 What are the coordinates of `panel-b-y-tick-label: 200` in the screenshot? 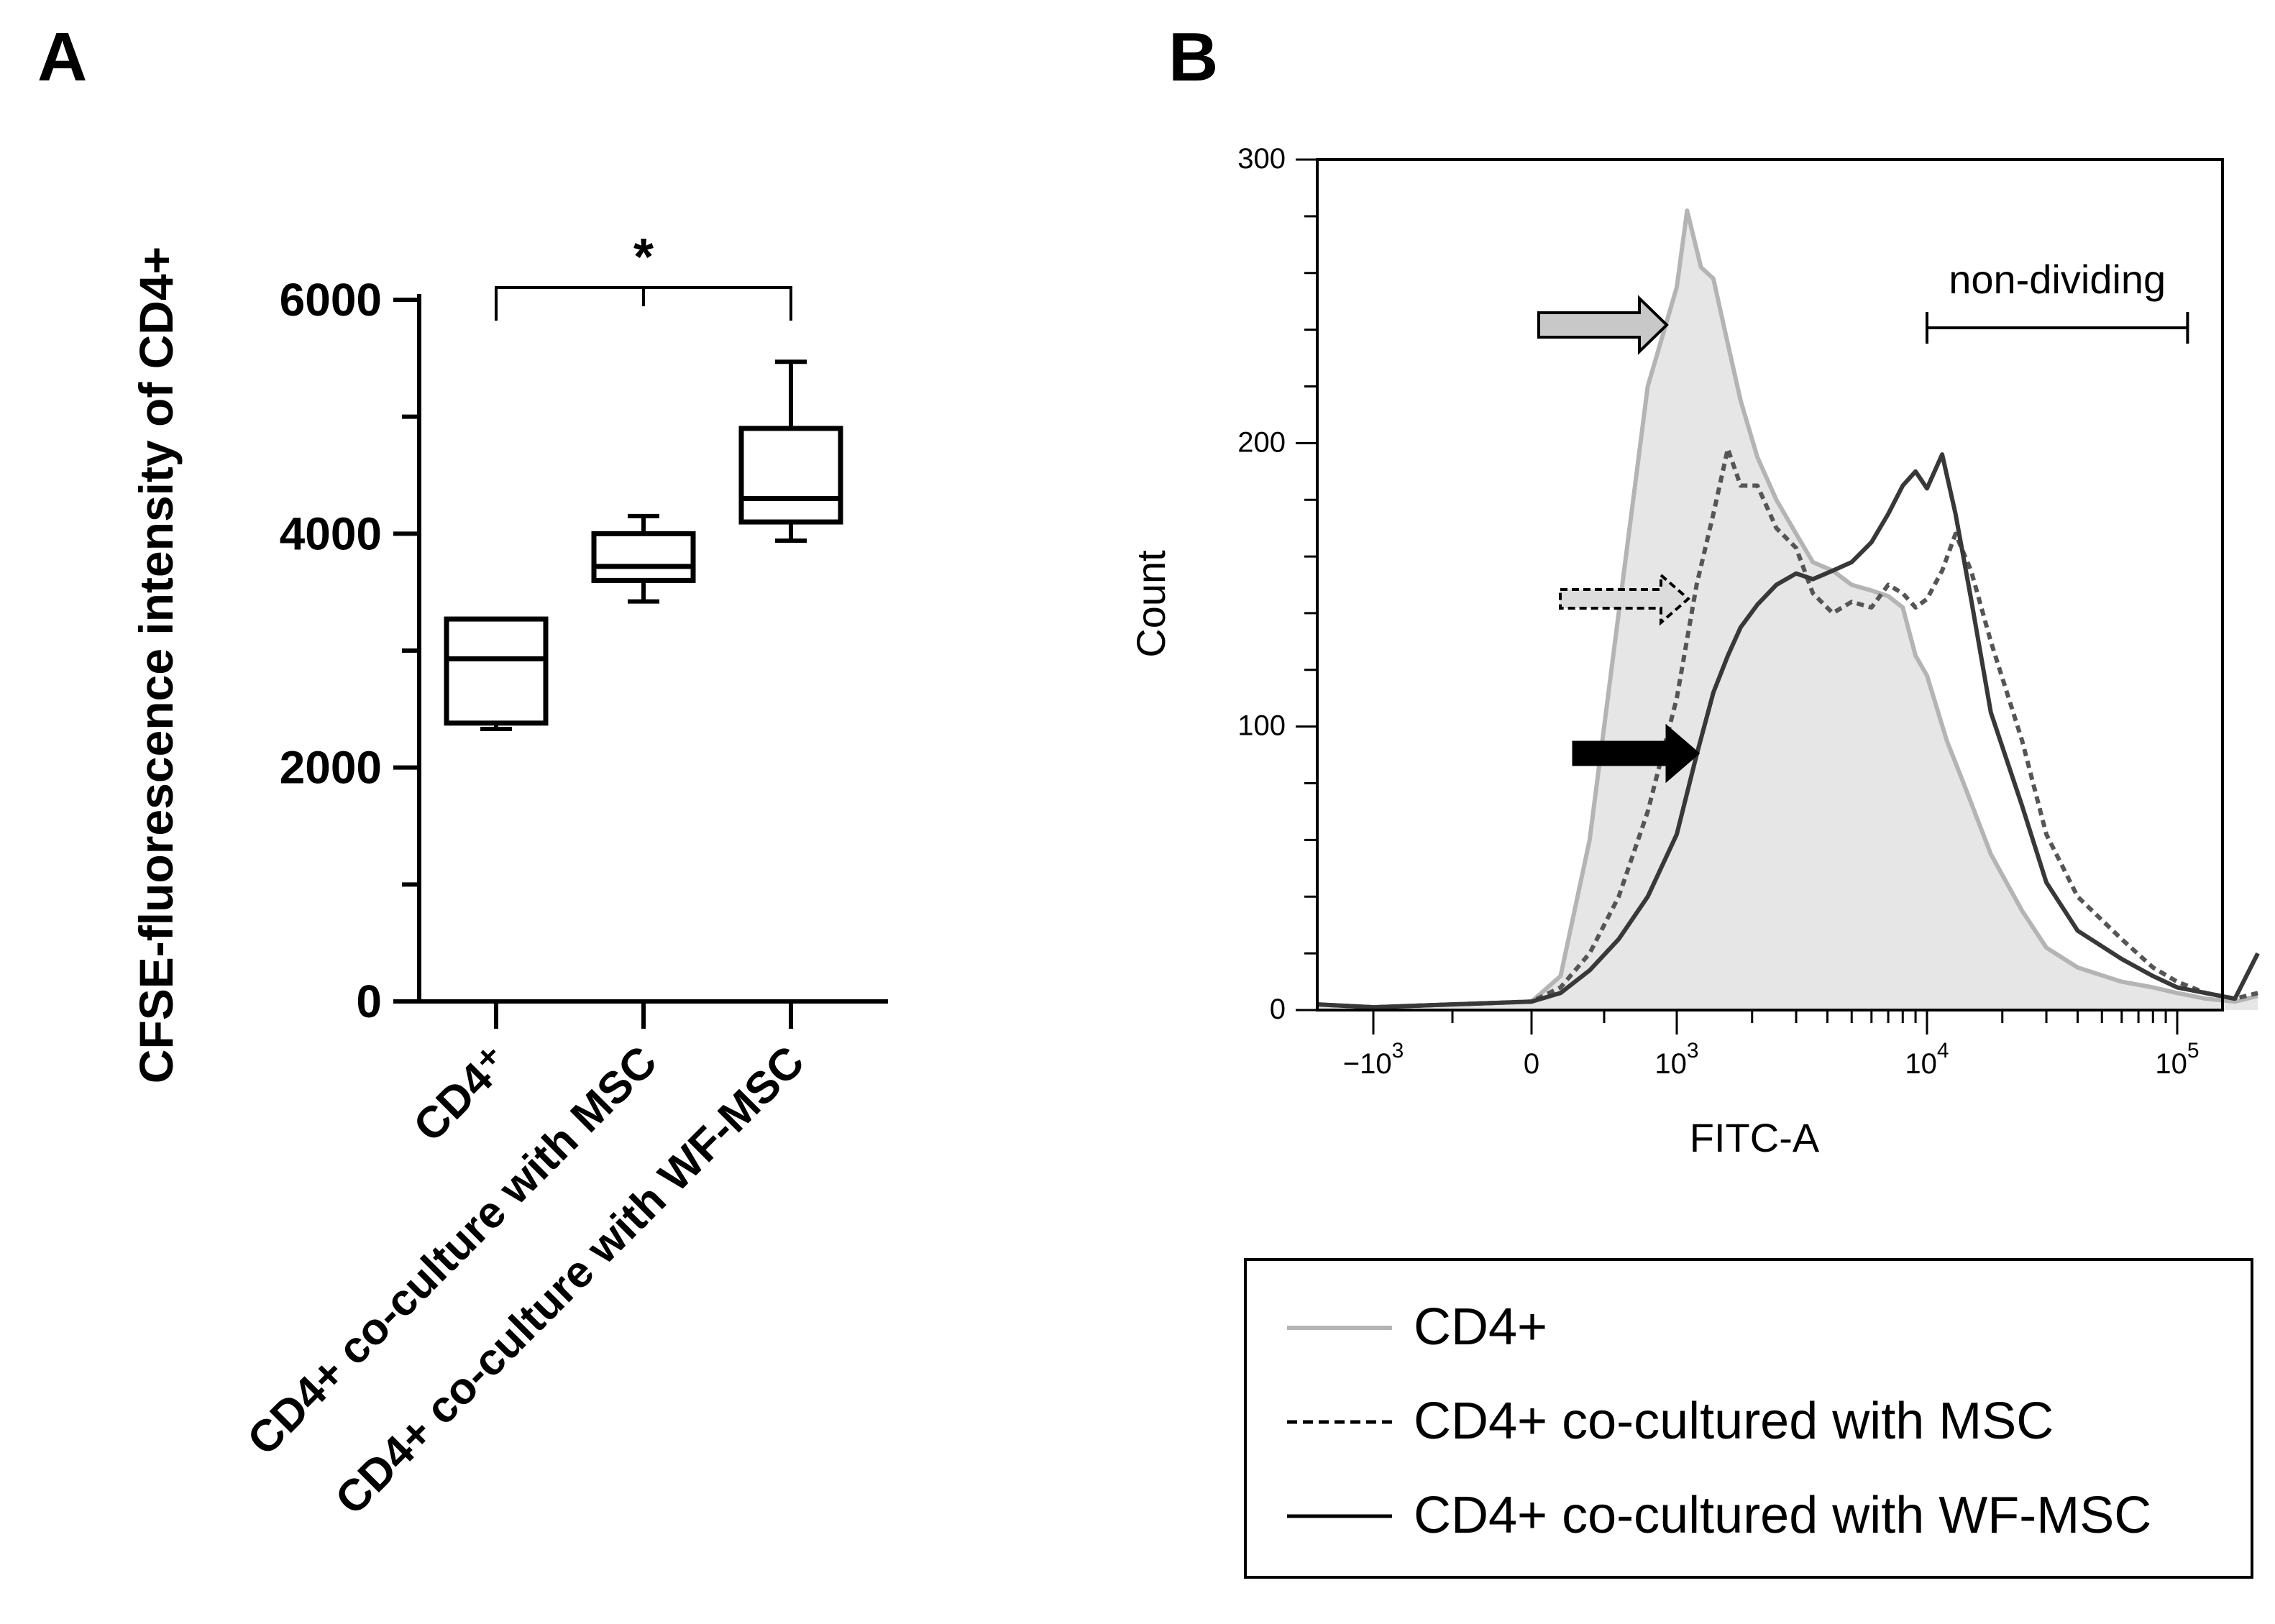 It's located at (1261, 442).